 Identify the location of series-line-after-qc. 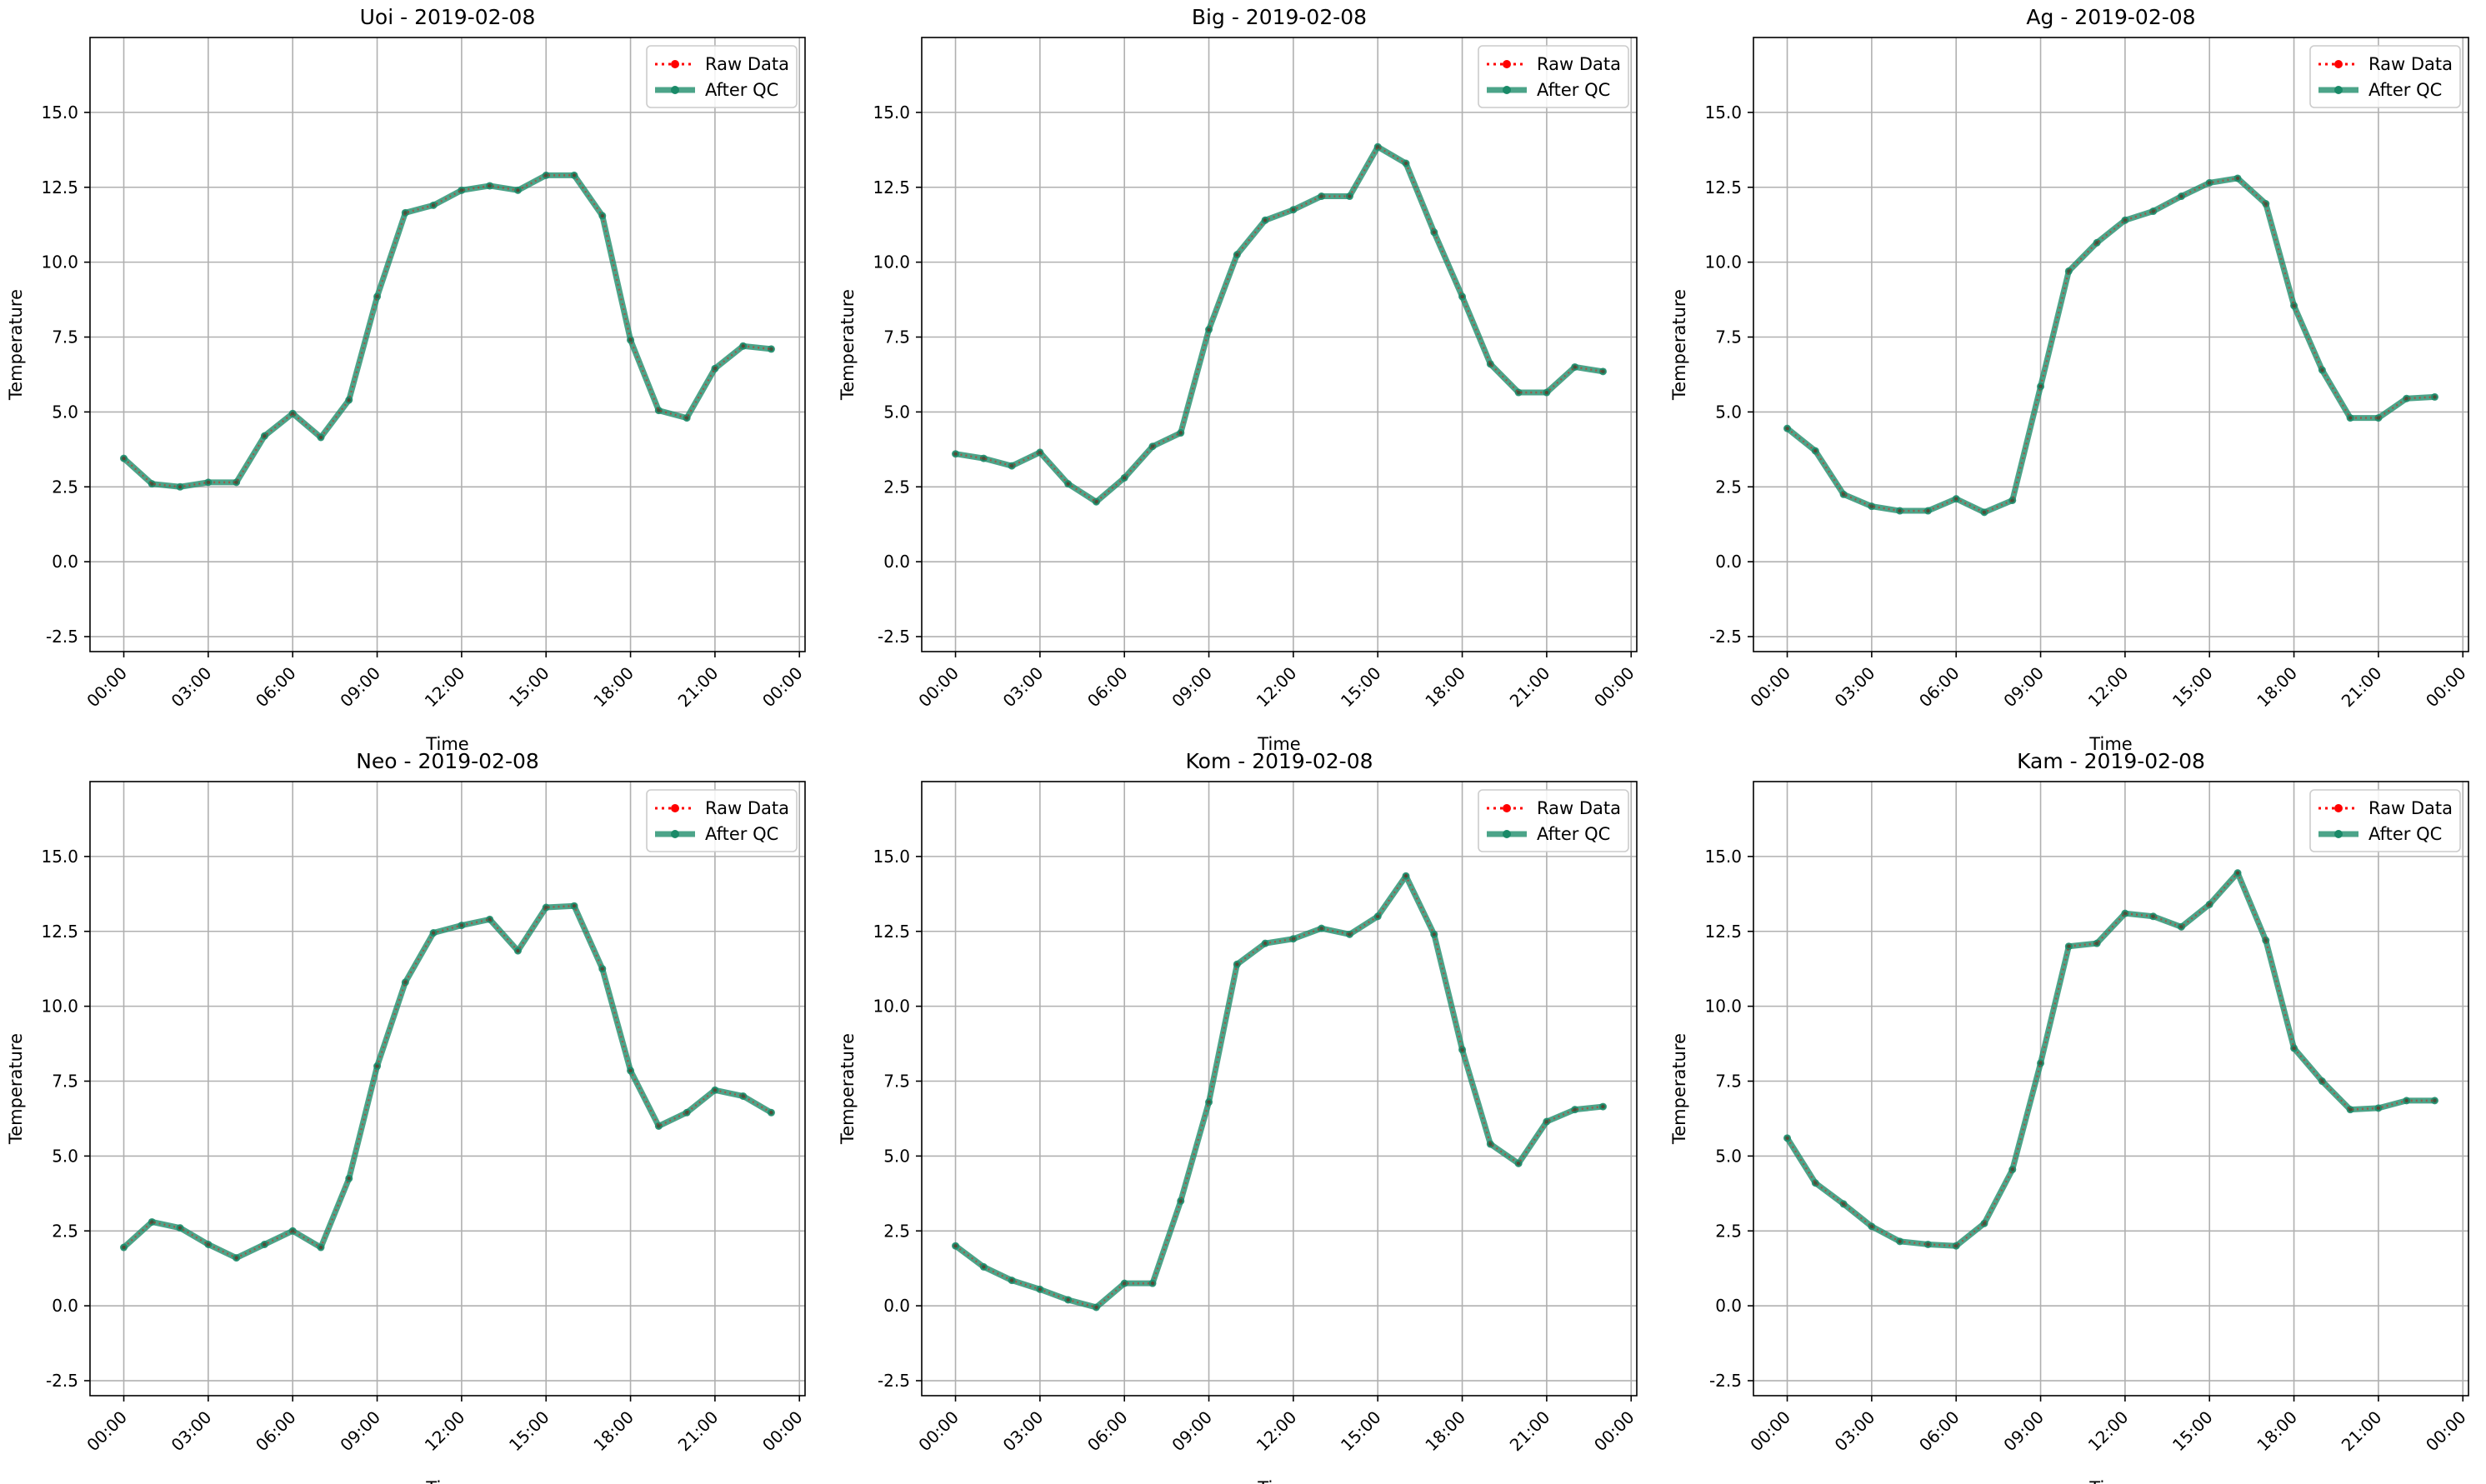
(1279, 1091).